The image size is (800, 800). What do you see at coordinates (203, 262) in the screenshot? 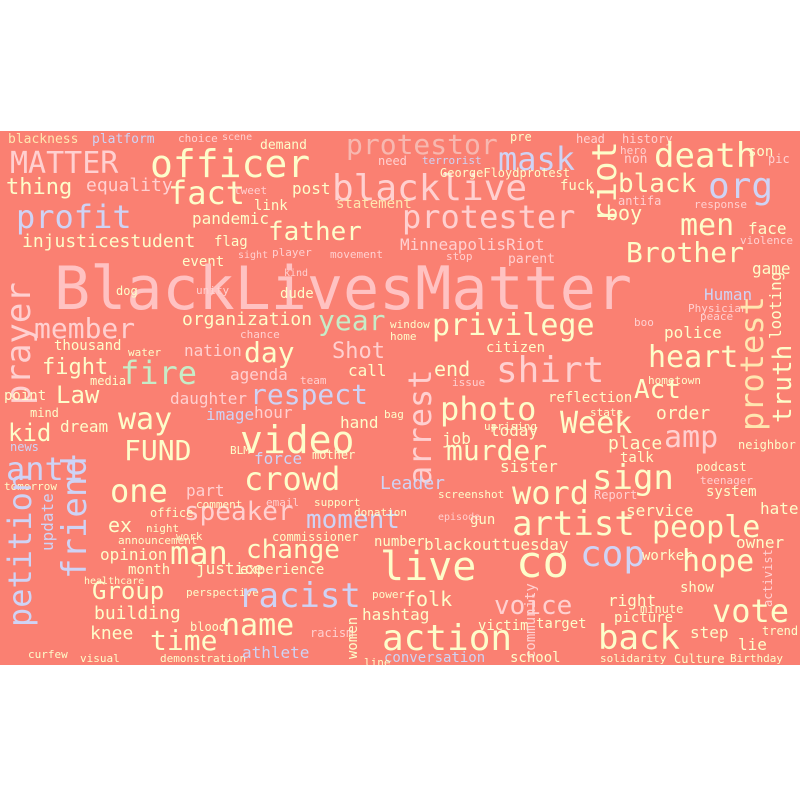
I see `word: event` at bounding box center [203, 262].